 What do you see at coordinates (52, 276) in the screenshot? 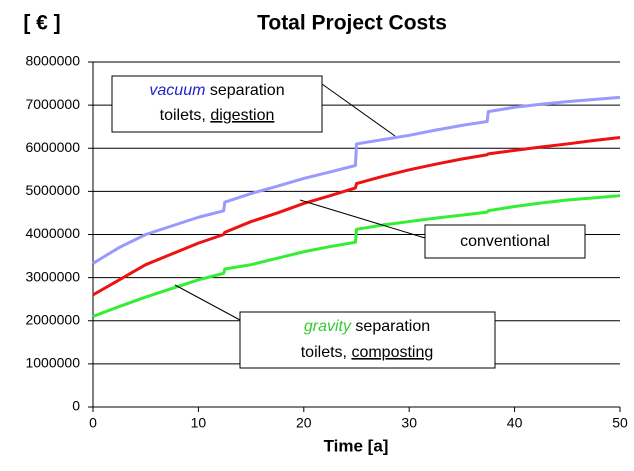
I see `y-tick-label: 3000000` at bounding box center [52, 276].